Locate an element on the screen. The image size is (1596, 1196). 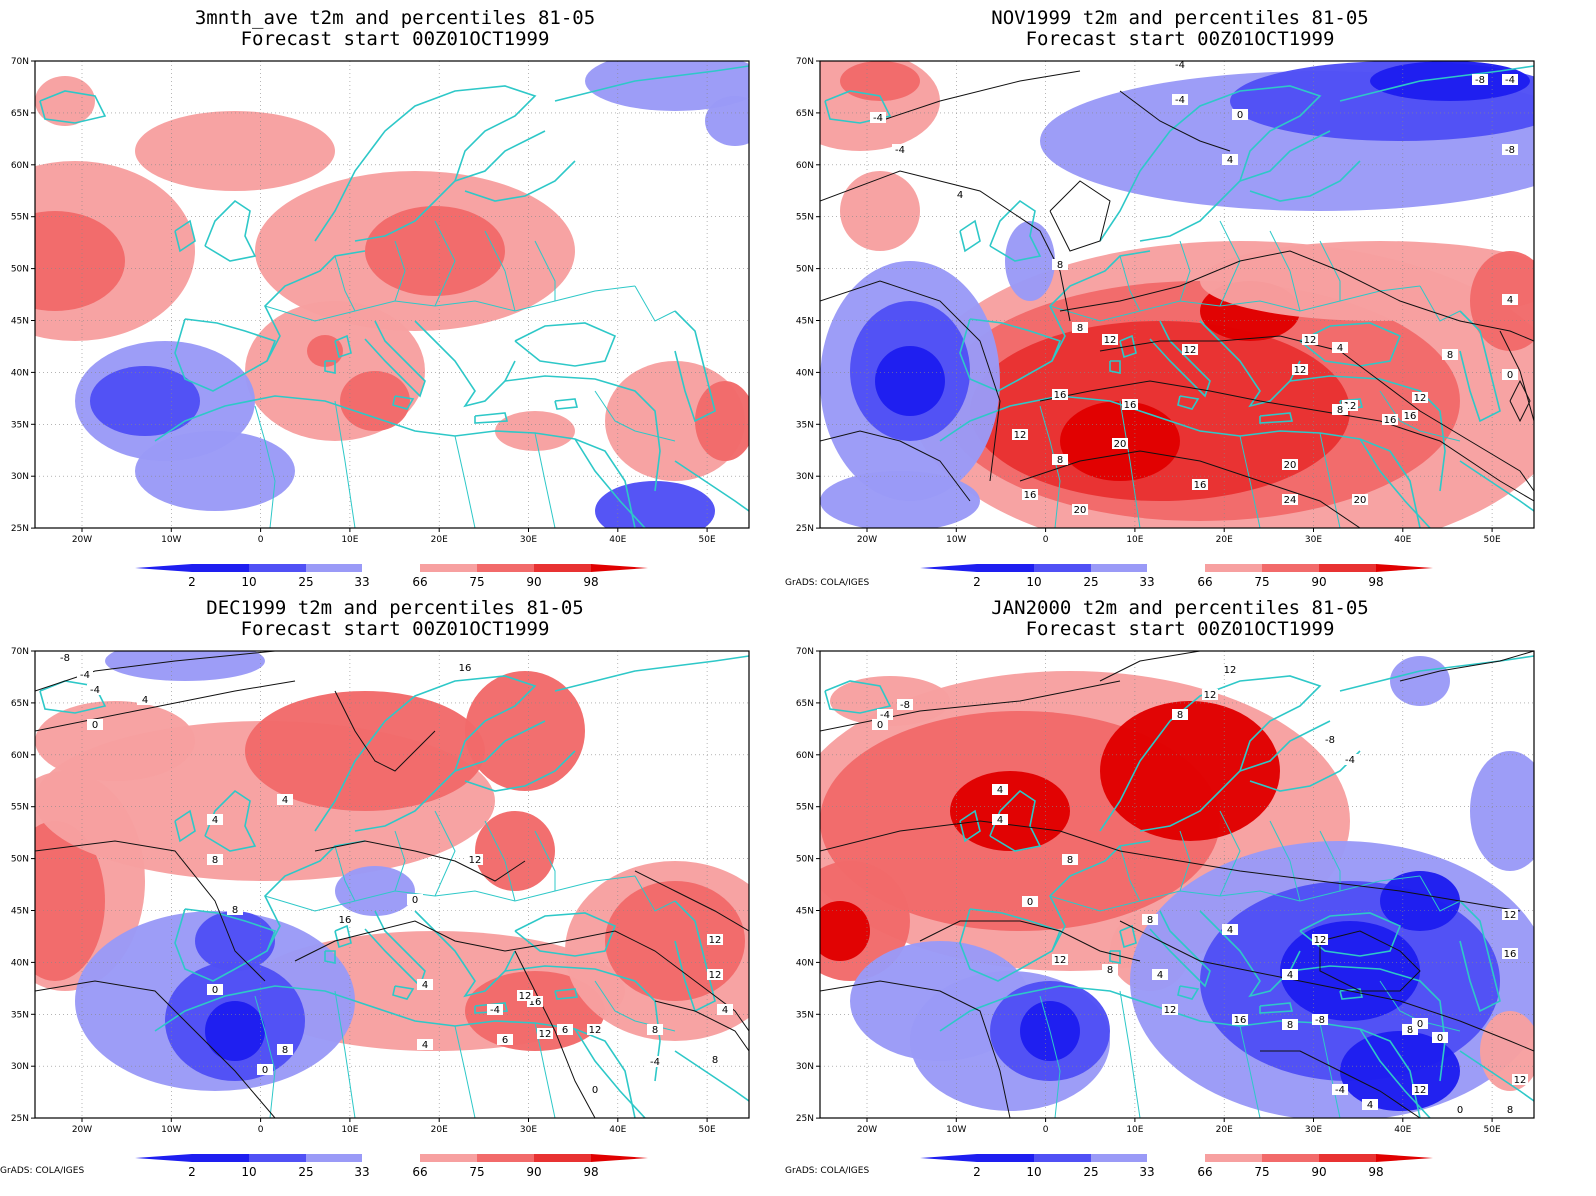
colorbar-label: 75 is located at coordinates (476, 1172).